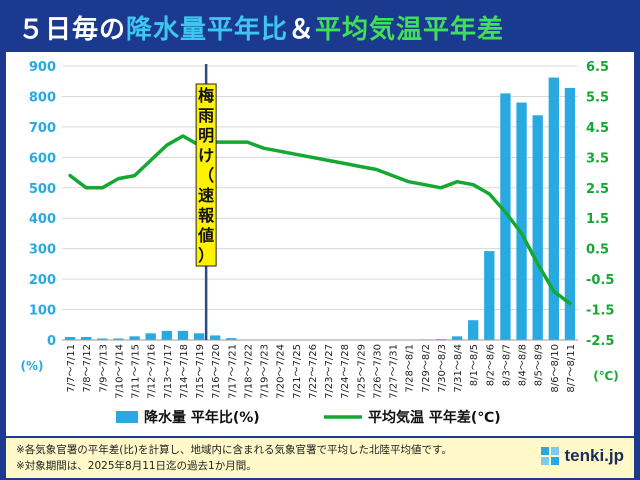 Image resolution: width=640 pixels, height=480 pixels. Describe the element at coordinates (127, 417) in the screenshot. I see `legend-bar-swatch` at that location.